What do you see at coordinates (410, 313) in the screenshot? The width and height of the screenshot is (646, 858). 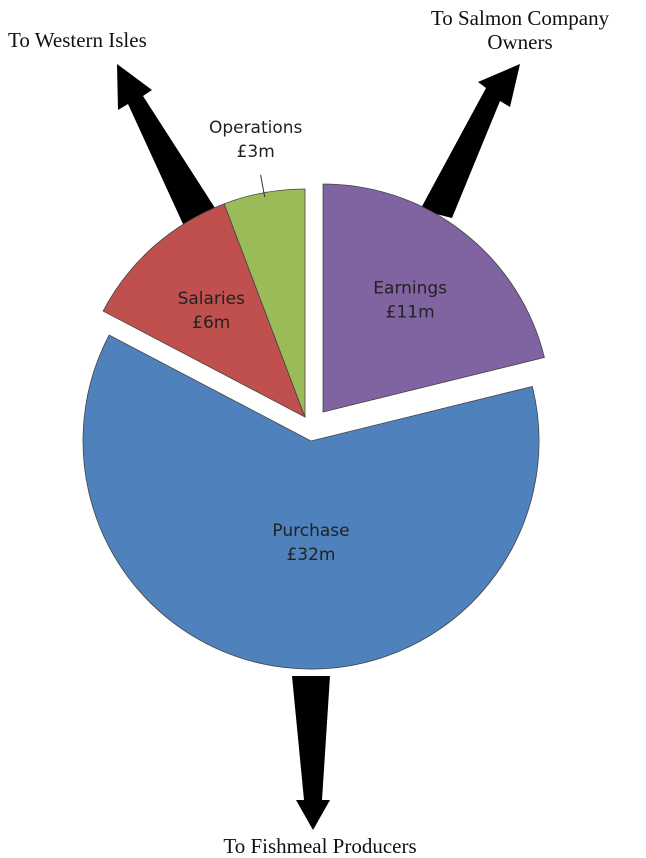 I see `value-label: £11m` at bounding box center [410, 313].